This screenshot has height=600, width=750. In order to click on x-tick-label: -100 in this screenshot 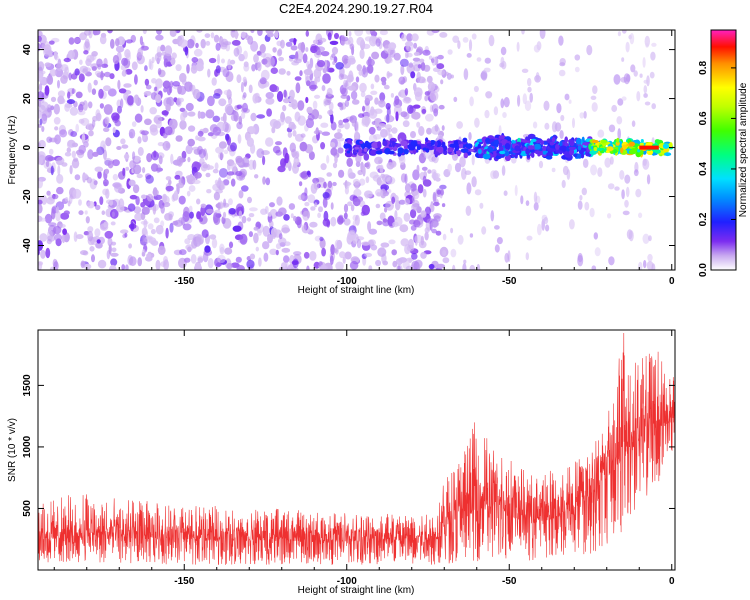, I will do `click(347, 281)`.